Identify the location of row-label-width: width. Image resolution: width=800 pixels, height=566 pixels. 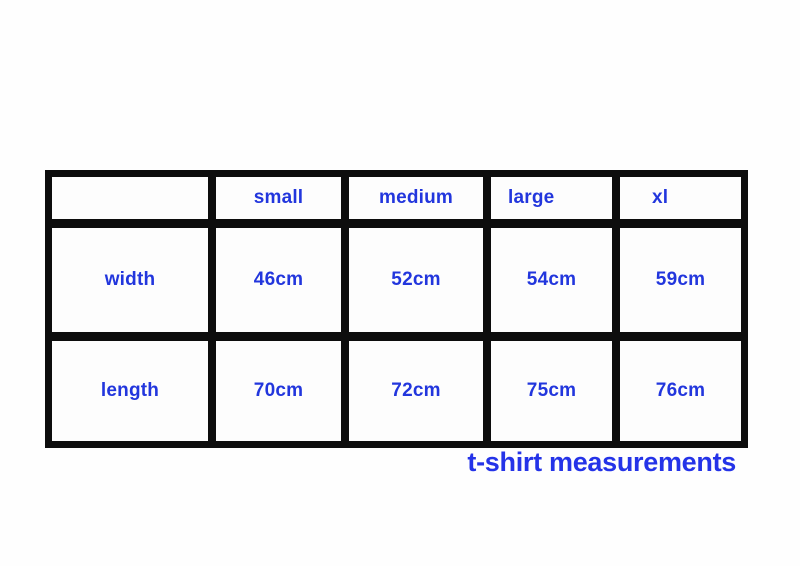
(130, 280).